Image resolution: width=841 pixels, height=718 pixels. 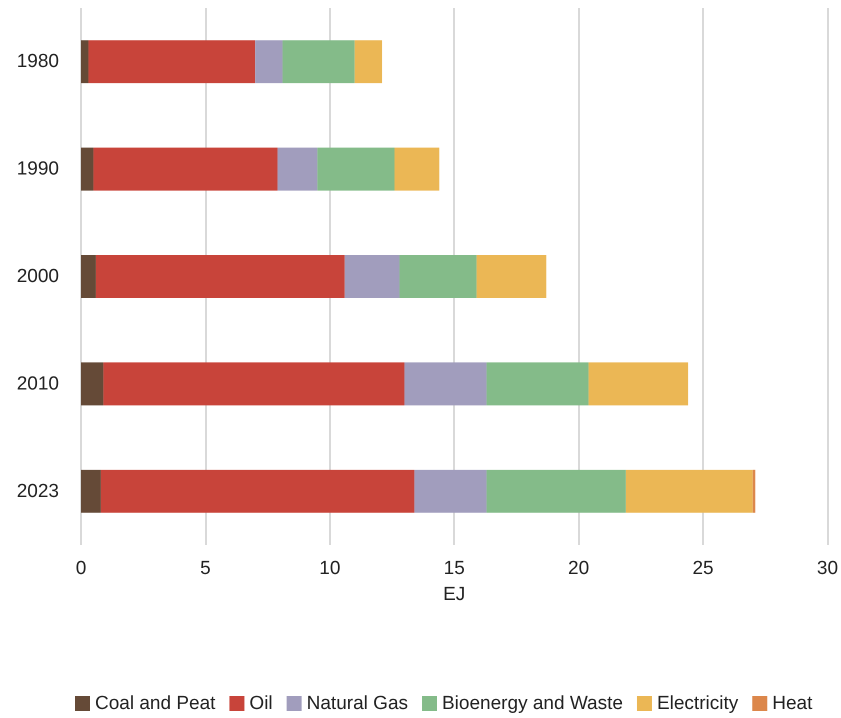 What do you see at coordinates (37, 61) in the screenshot?
I see `y-tick-label: 1980` at bounding box center [37, 61].